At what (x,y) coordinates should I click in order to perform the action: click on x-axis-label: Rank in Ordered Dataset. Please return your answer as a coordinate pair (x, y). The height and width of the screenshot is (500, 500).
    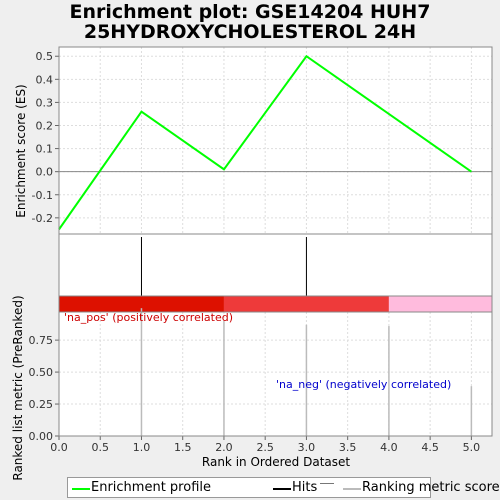
    Looking at the image, I should click on (276, 462).